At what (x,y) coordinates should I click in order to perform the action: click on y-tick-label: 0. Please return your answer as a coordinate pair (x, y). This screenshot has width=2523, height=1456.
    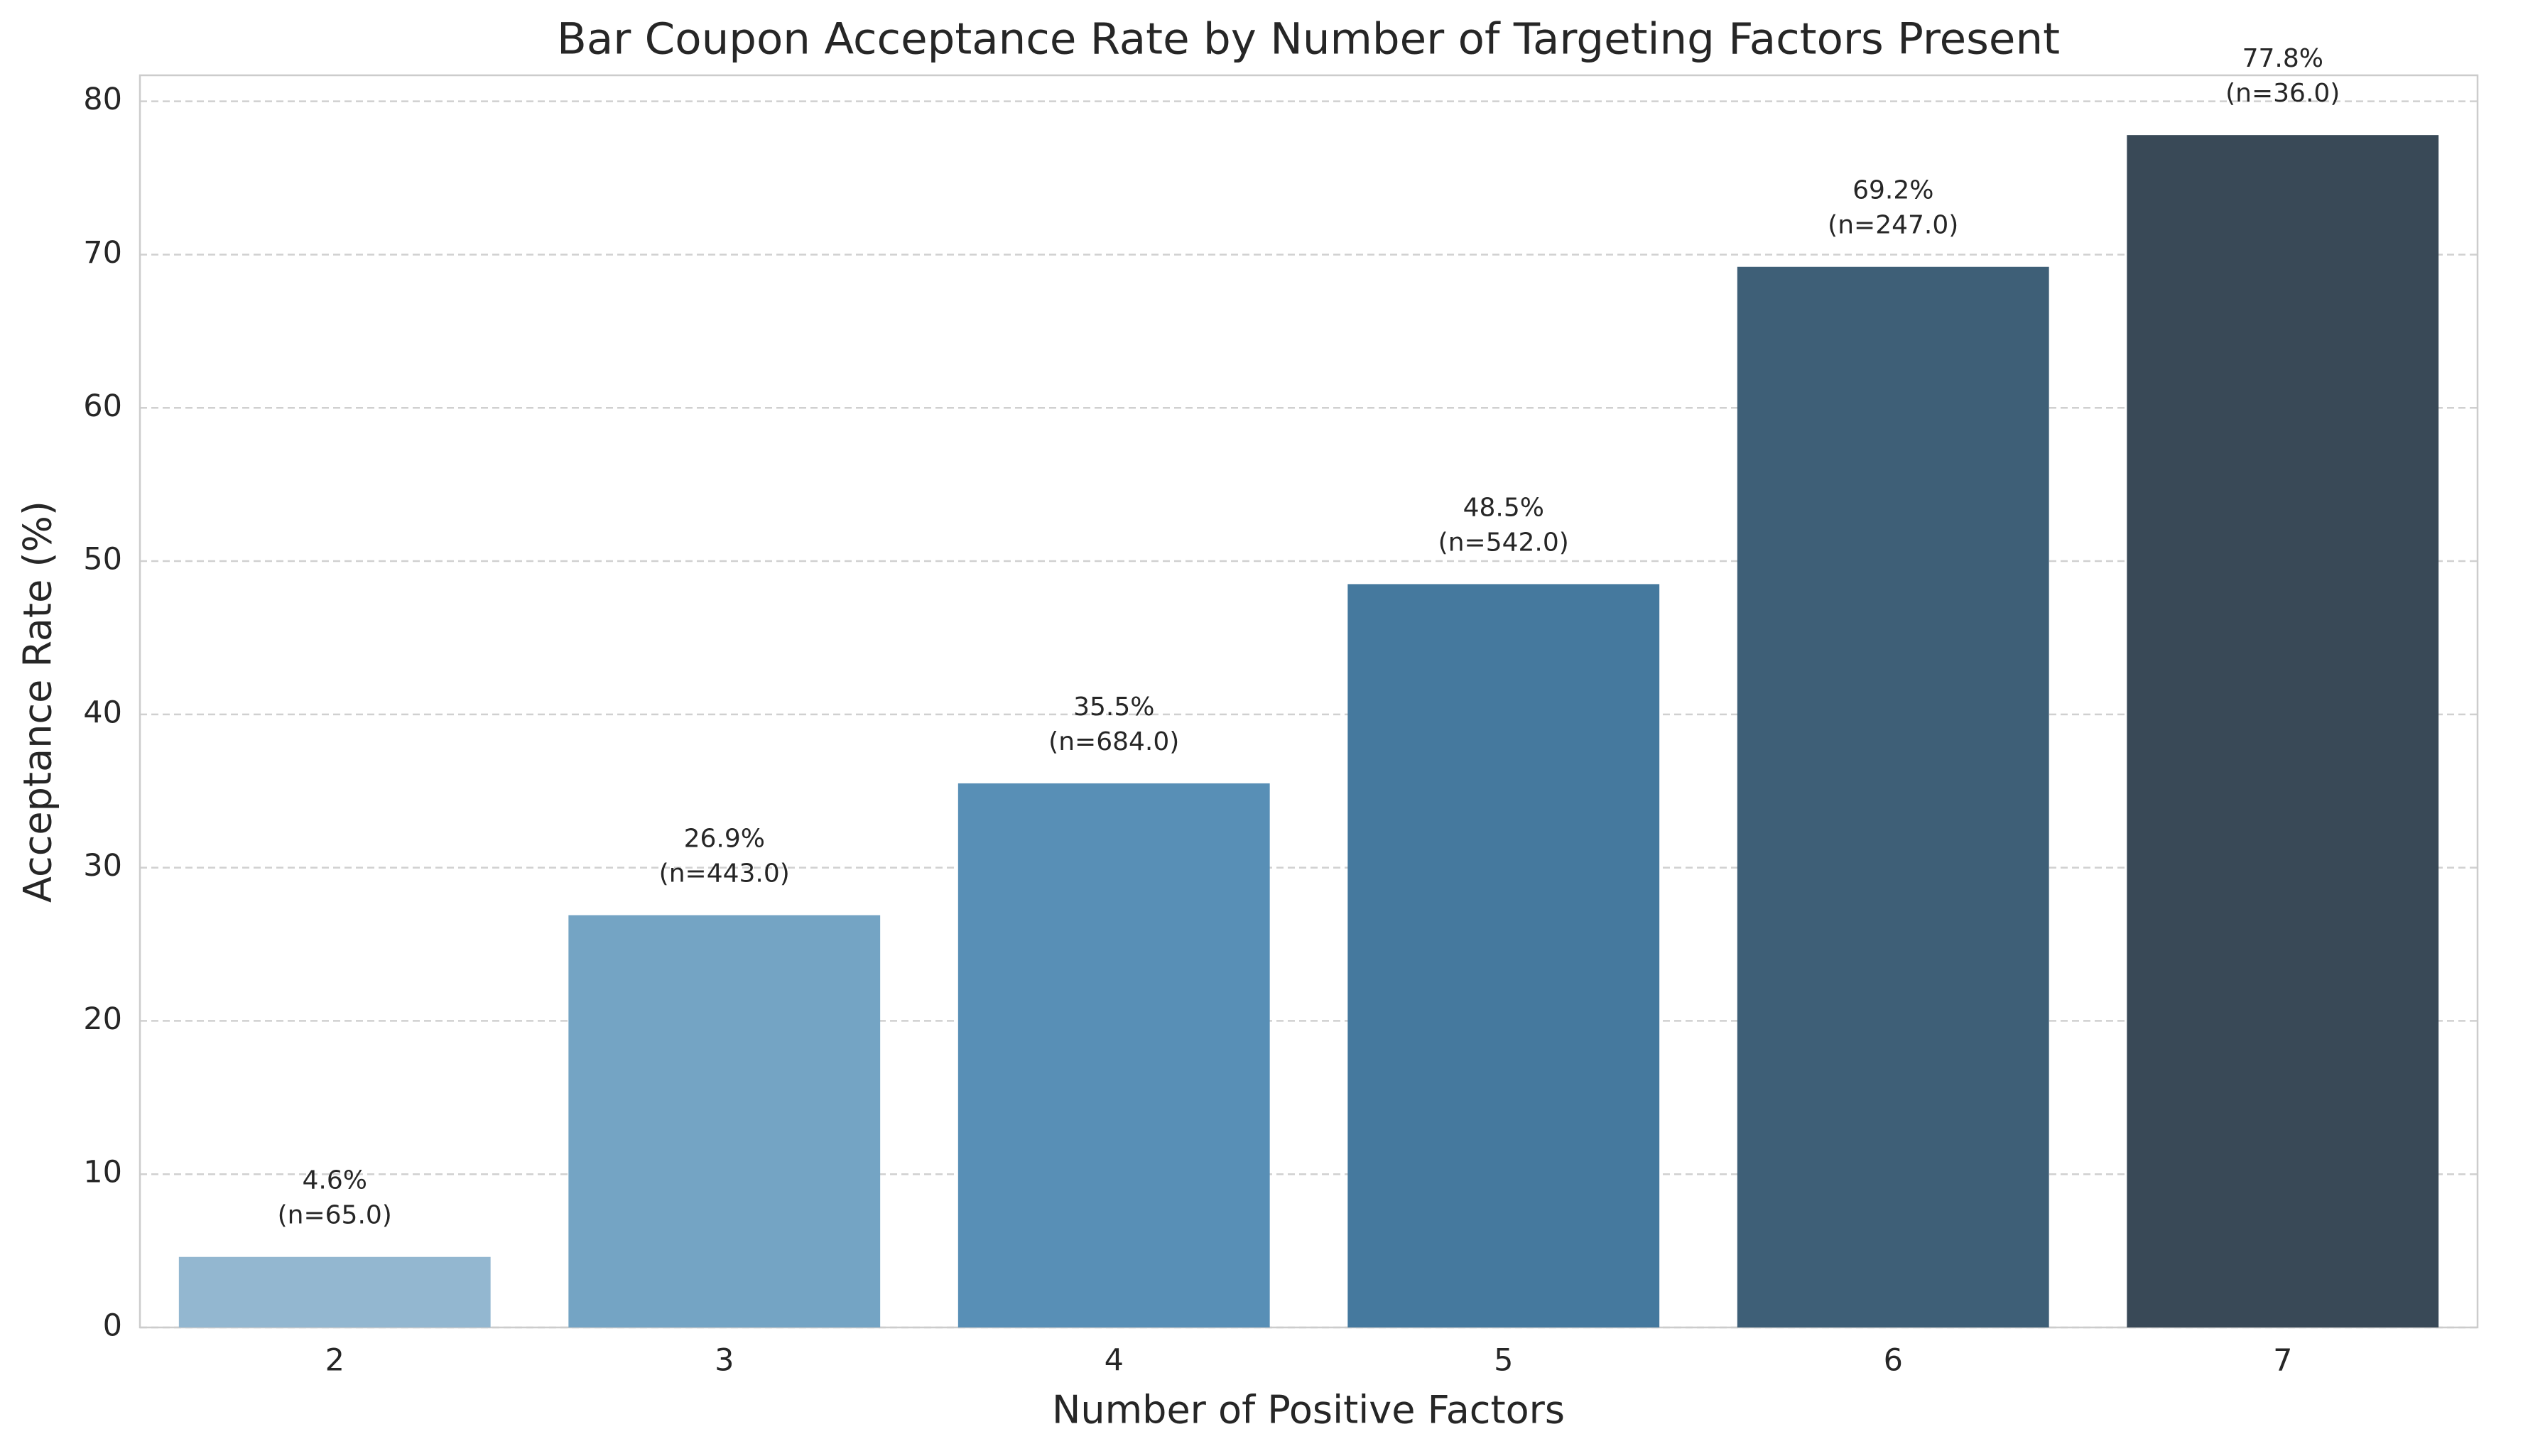
    Looking at the image, I should click on (112, 1326).